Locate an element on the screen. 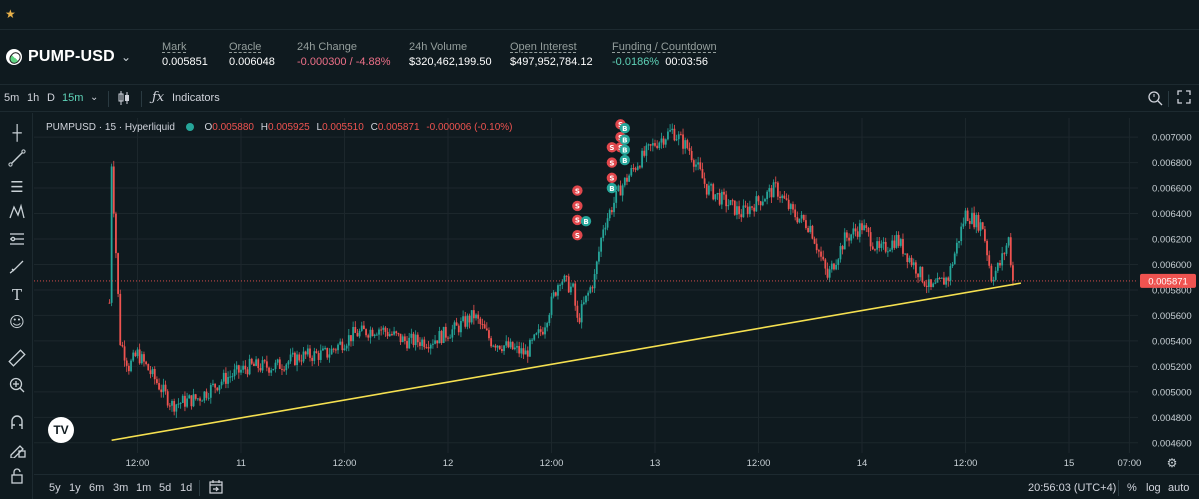  legend-close: 0.005871 is located at coordinates (398, 127).